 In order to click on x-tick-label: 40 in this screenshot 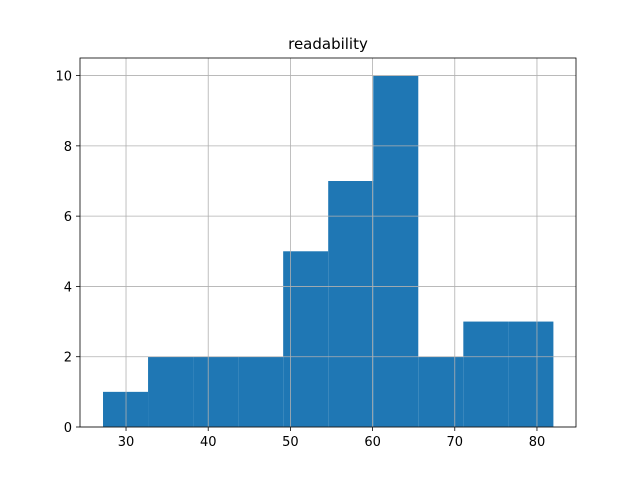, I will do `click(208, 442)`.